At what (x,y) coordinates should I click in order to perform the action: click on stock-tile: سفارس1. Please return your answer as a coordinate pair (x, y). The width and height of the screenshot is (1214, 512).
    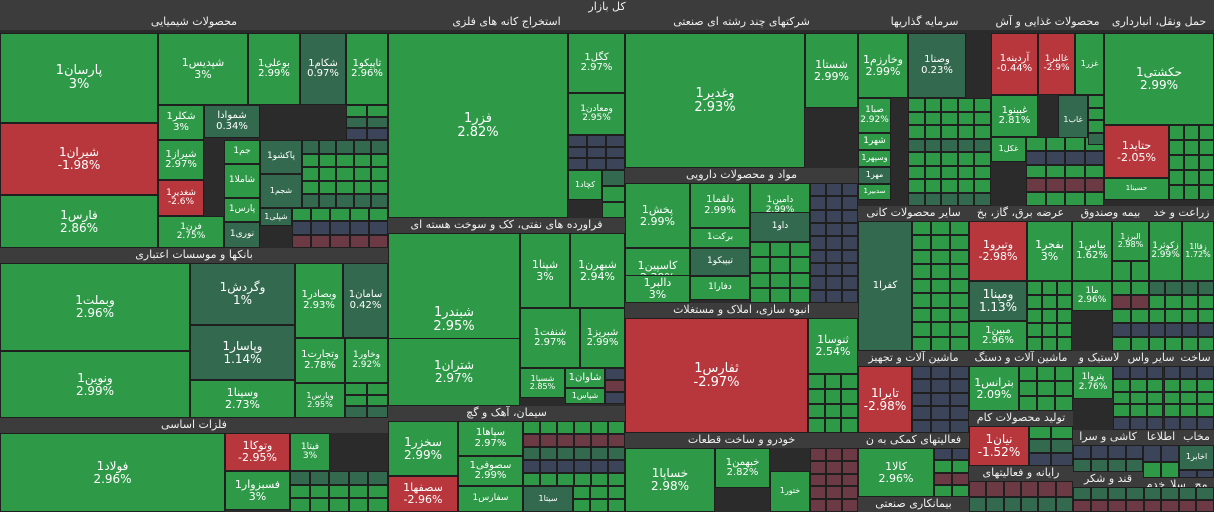
    Looking at the image, I should click on (490, 499).